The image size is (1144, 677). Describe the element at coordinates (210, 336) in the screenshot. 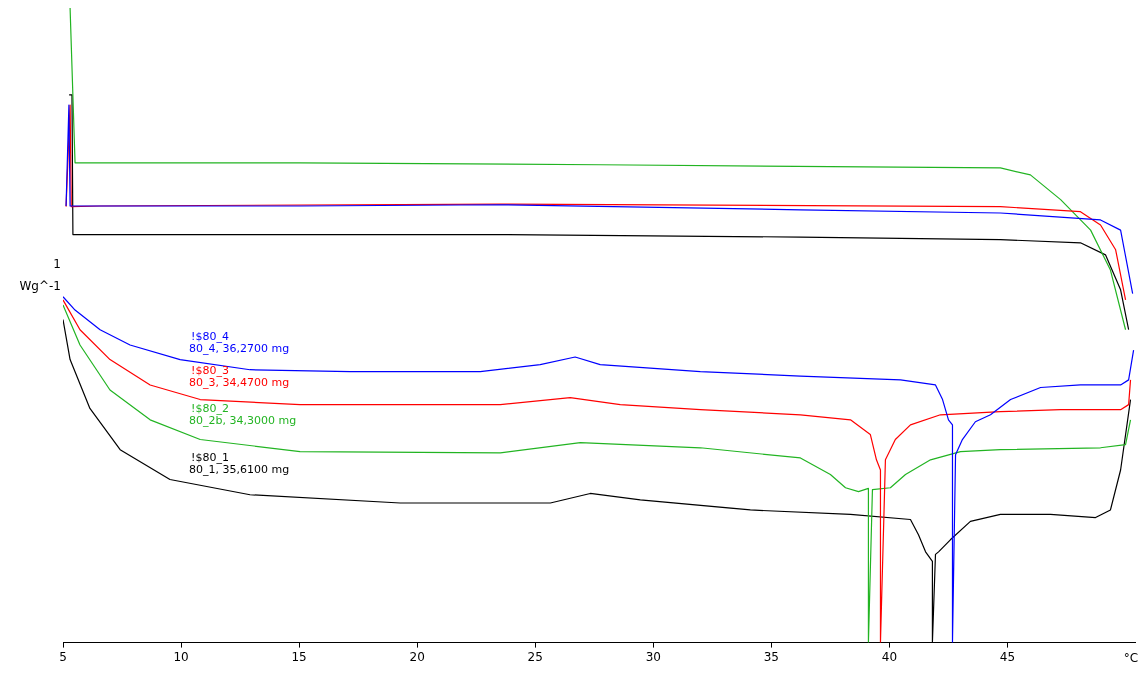

I see `series-label: !$80_4` at that location.